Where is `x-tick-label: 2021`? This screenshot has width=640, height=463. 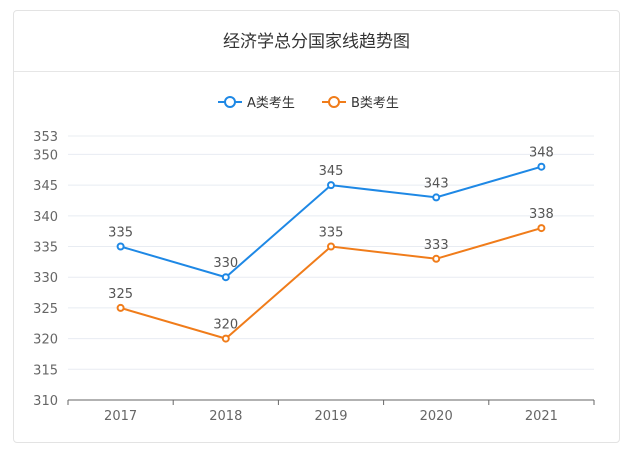
x-tick-label: 2021 is located at coordinates (541, 416).